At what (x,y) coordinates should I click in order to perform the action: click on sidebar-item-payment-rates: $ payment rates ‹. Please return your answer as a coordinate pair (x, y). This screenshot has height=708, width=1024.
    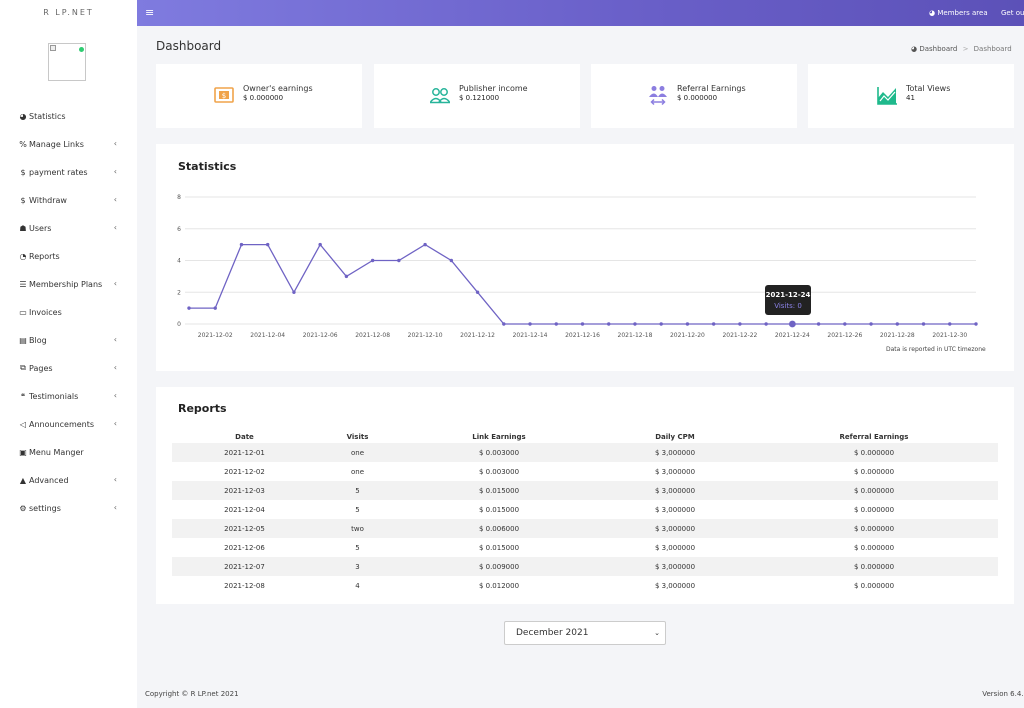
    Looking at the image, I should click on (68, 172).